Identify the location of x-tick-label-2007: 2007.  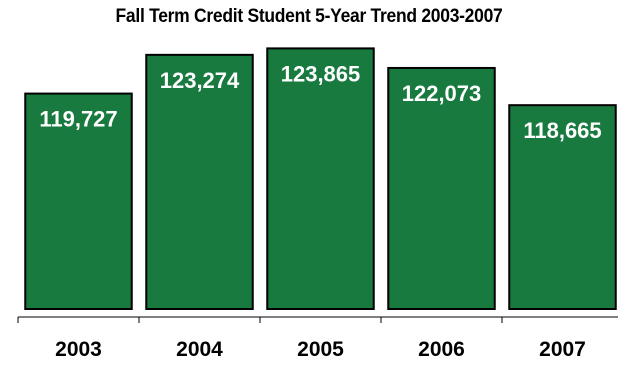
(562, 349).